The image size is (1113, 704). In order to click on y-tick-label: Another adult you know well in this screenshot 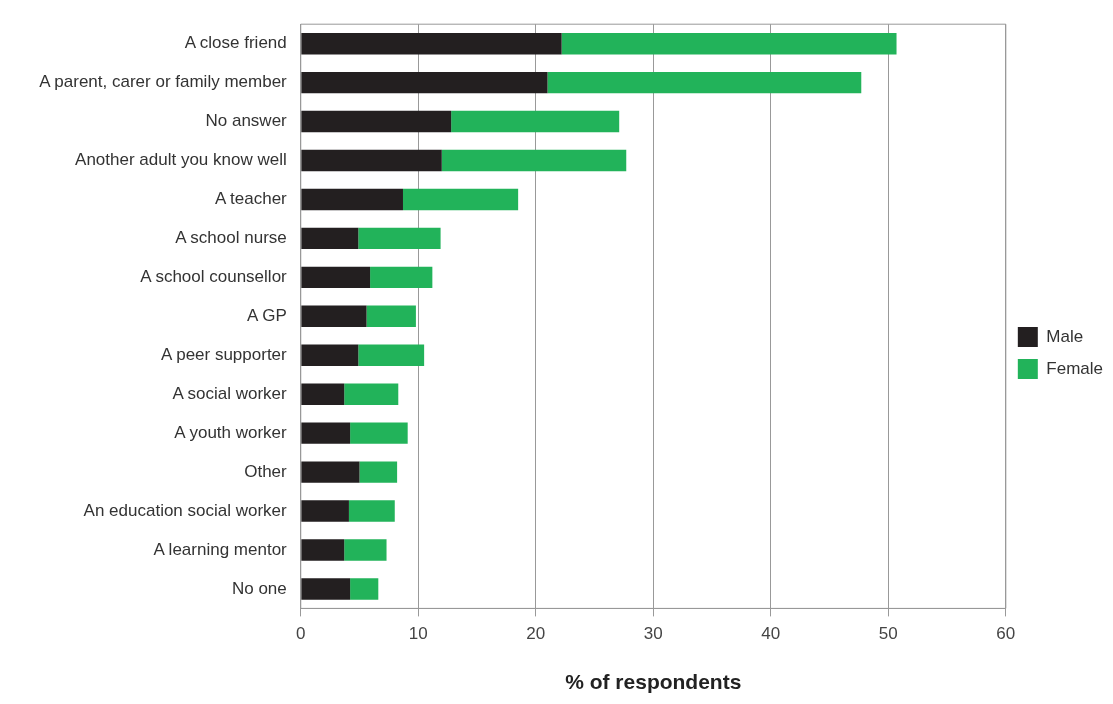, I will do `click(181, 160)`.